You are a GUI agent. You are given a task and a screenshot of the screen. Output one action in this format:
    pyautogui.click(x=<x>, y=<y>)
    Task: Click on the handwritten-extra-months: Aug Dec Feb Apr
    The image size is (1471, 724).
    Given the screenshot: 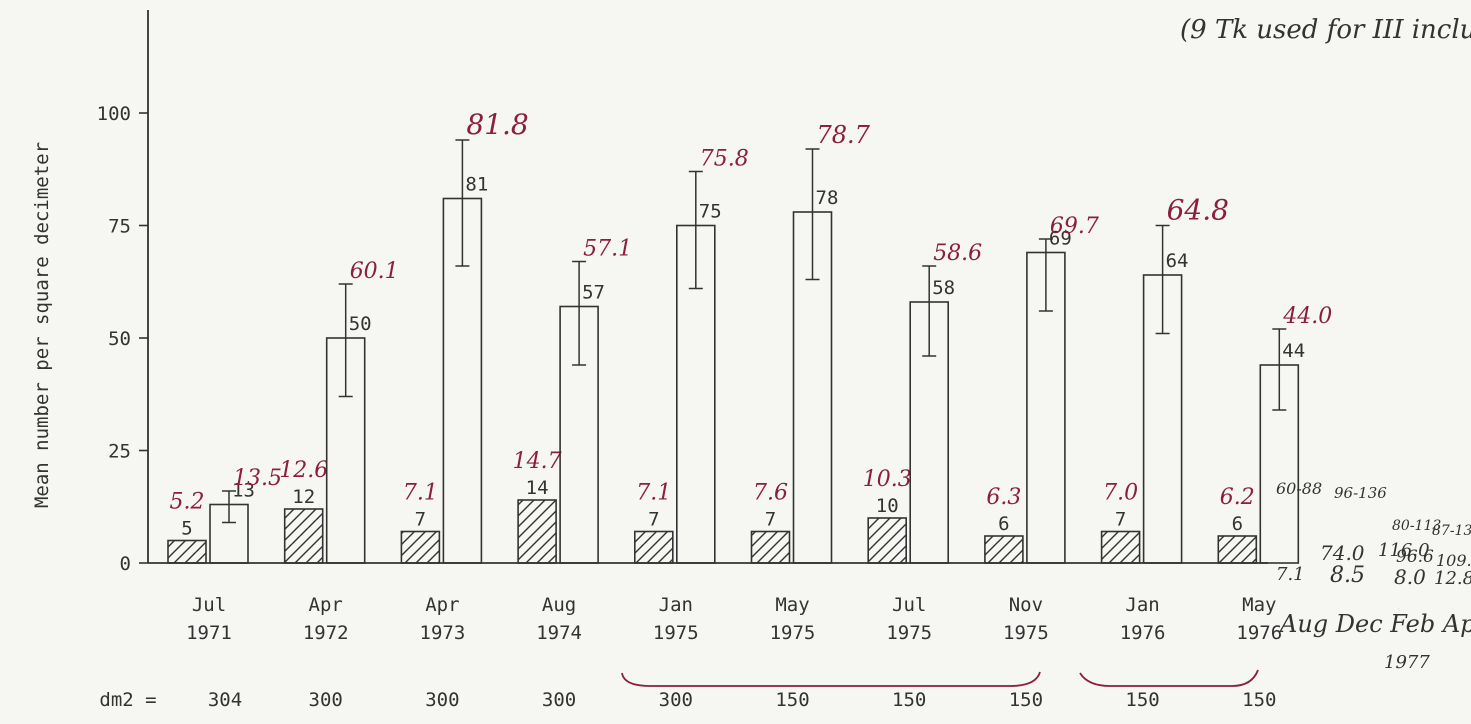 What is the action you would take?
    pyautogui.click(x=1374, y=624)
    